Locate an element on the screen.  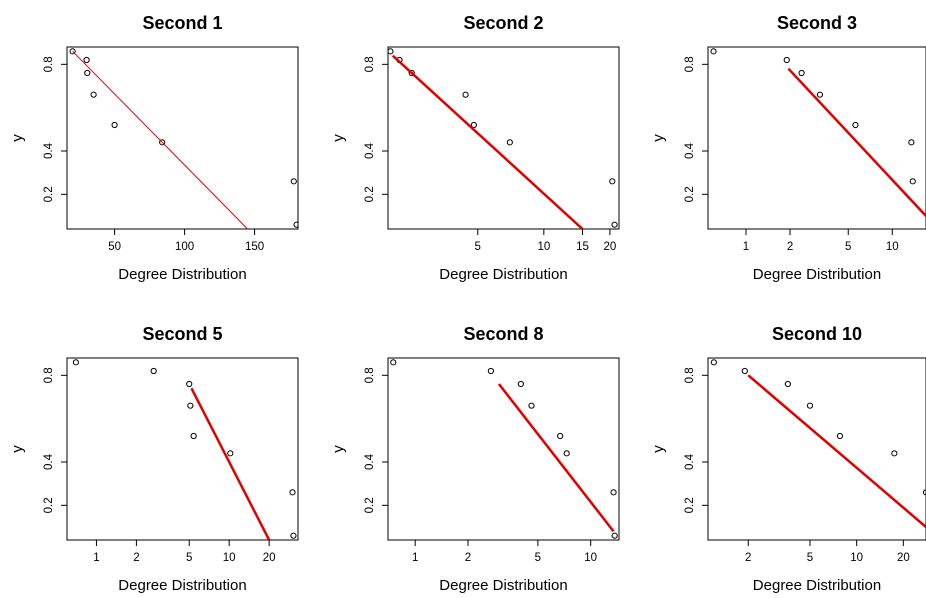
x-tick-label: 15 is located at coordinates (582, 247).